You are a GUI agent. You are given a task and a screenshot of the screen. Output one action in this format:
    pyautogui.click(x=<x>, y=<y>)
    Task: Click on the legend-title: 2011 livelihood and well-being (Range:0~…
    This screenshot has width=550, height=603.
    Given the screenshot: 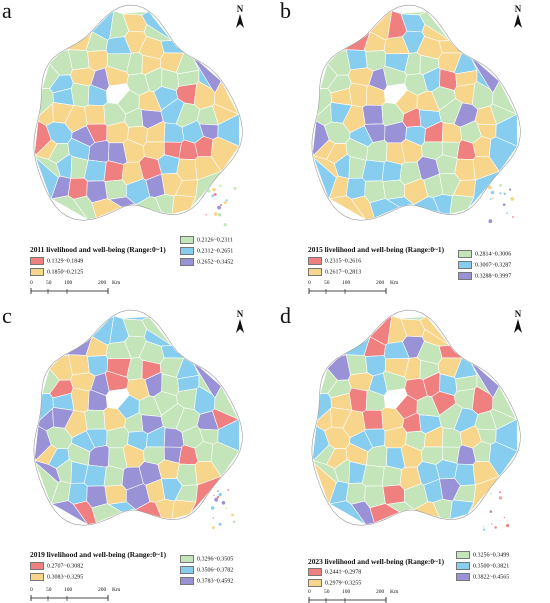 What is the action you would take?
    pyautogui.click(x=98, y=249)
    